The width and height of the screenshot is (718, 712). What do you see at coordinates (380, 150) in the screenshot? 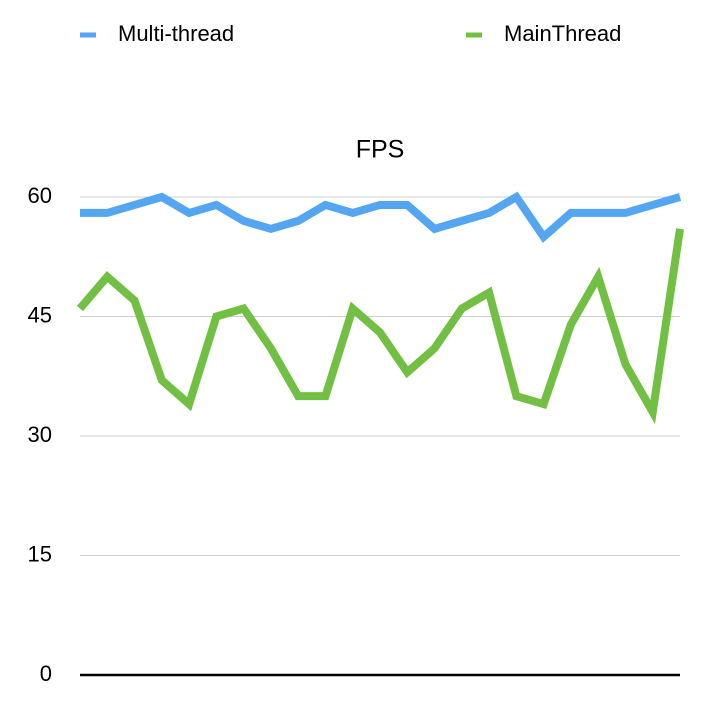
I see `chart-title: FPS` at bounding box center [380, 150].